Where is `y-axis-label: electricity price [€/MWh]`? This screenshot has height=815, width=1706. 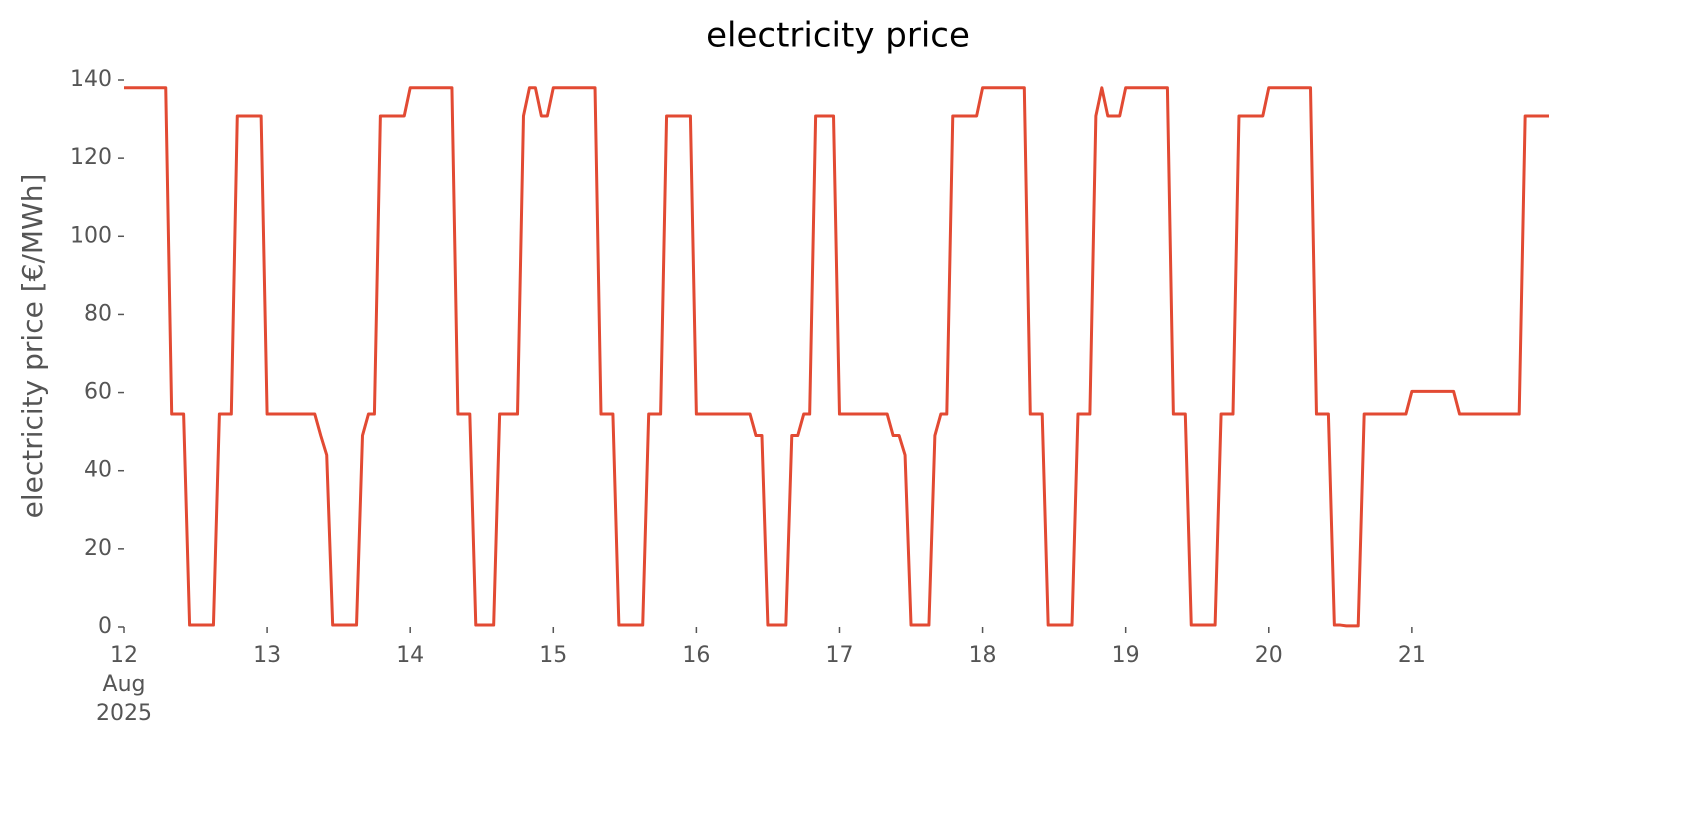 y-axis-label: electricity price [€/MWh] is located at coordinates (32, 346).